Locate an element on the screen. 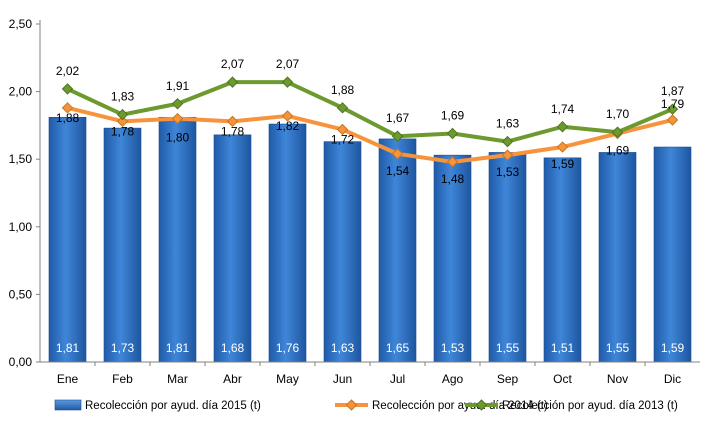 This screenshot has width=710, height=437. line-value-label: 1,63 is located at coordinates (508, 124).